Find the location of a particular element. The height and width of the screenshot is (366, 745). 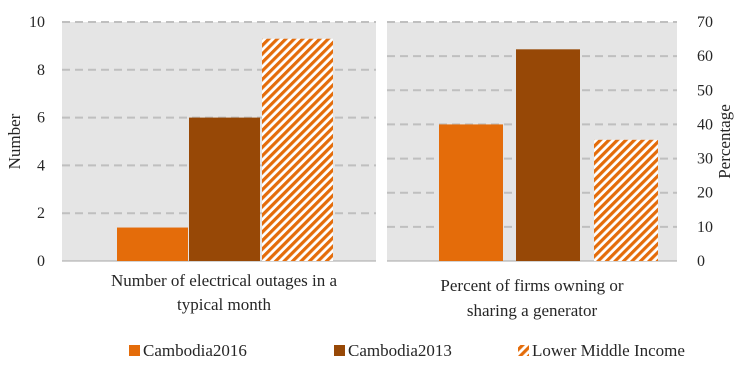

y-axis-label-generator: Percentage is located at coordinates (724, 141).